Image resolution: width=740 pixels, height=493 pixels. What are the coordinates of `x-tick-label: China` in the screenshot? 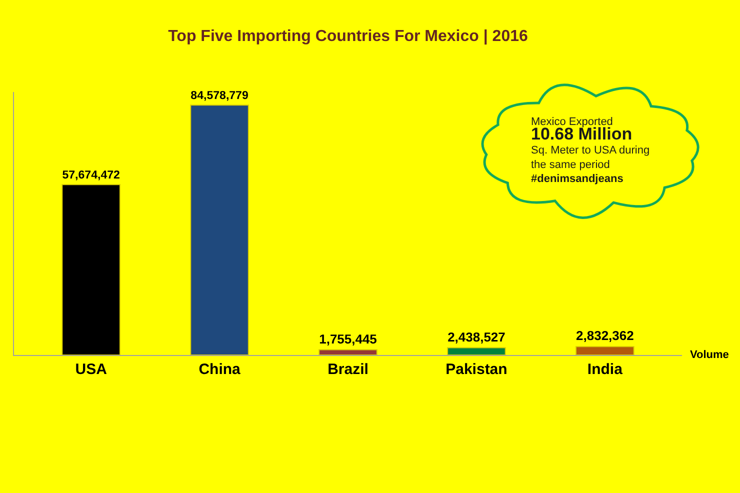 It's located at (220, 369).